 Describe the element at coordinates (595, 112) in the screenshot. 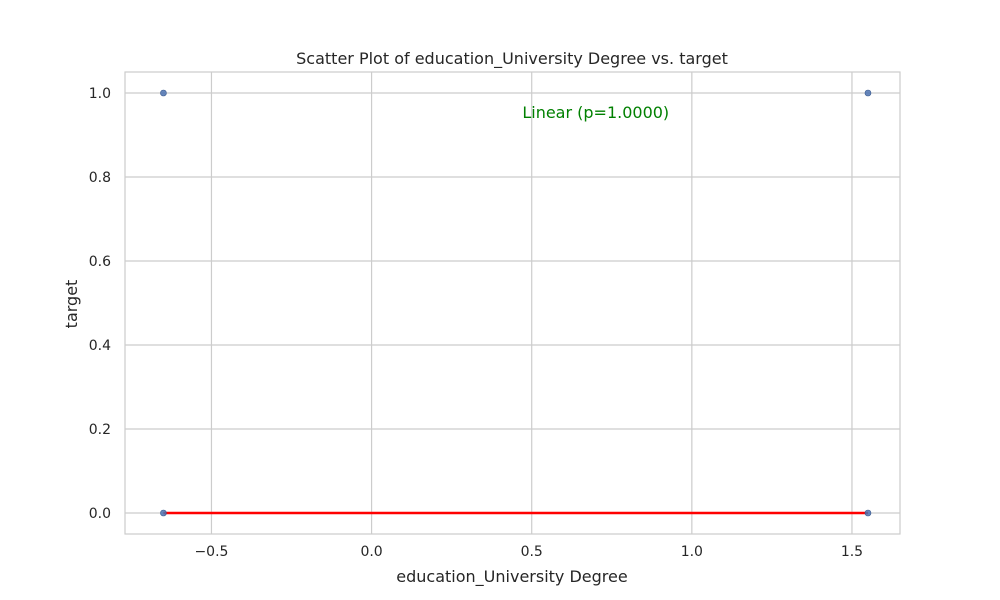

I see `annotation-label: Linear (p=1.0000)` at that location.